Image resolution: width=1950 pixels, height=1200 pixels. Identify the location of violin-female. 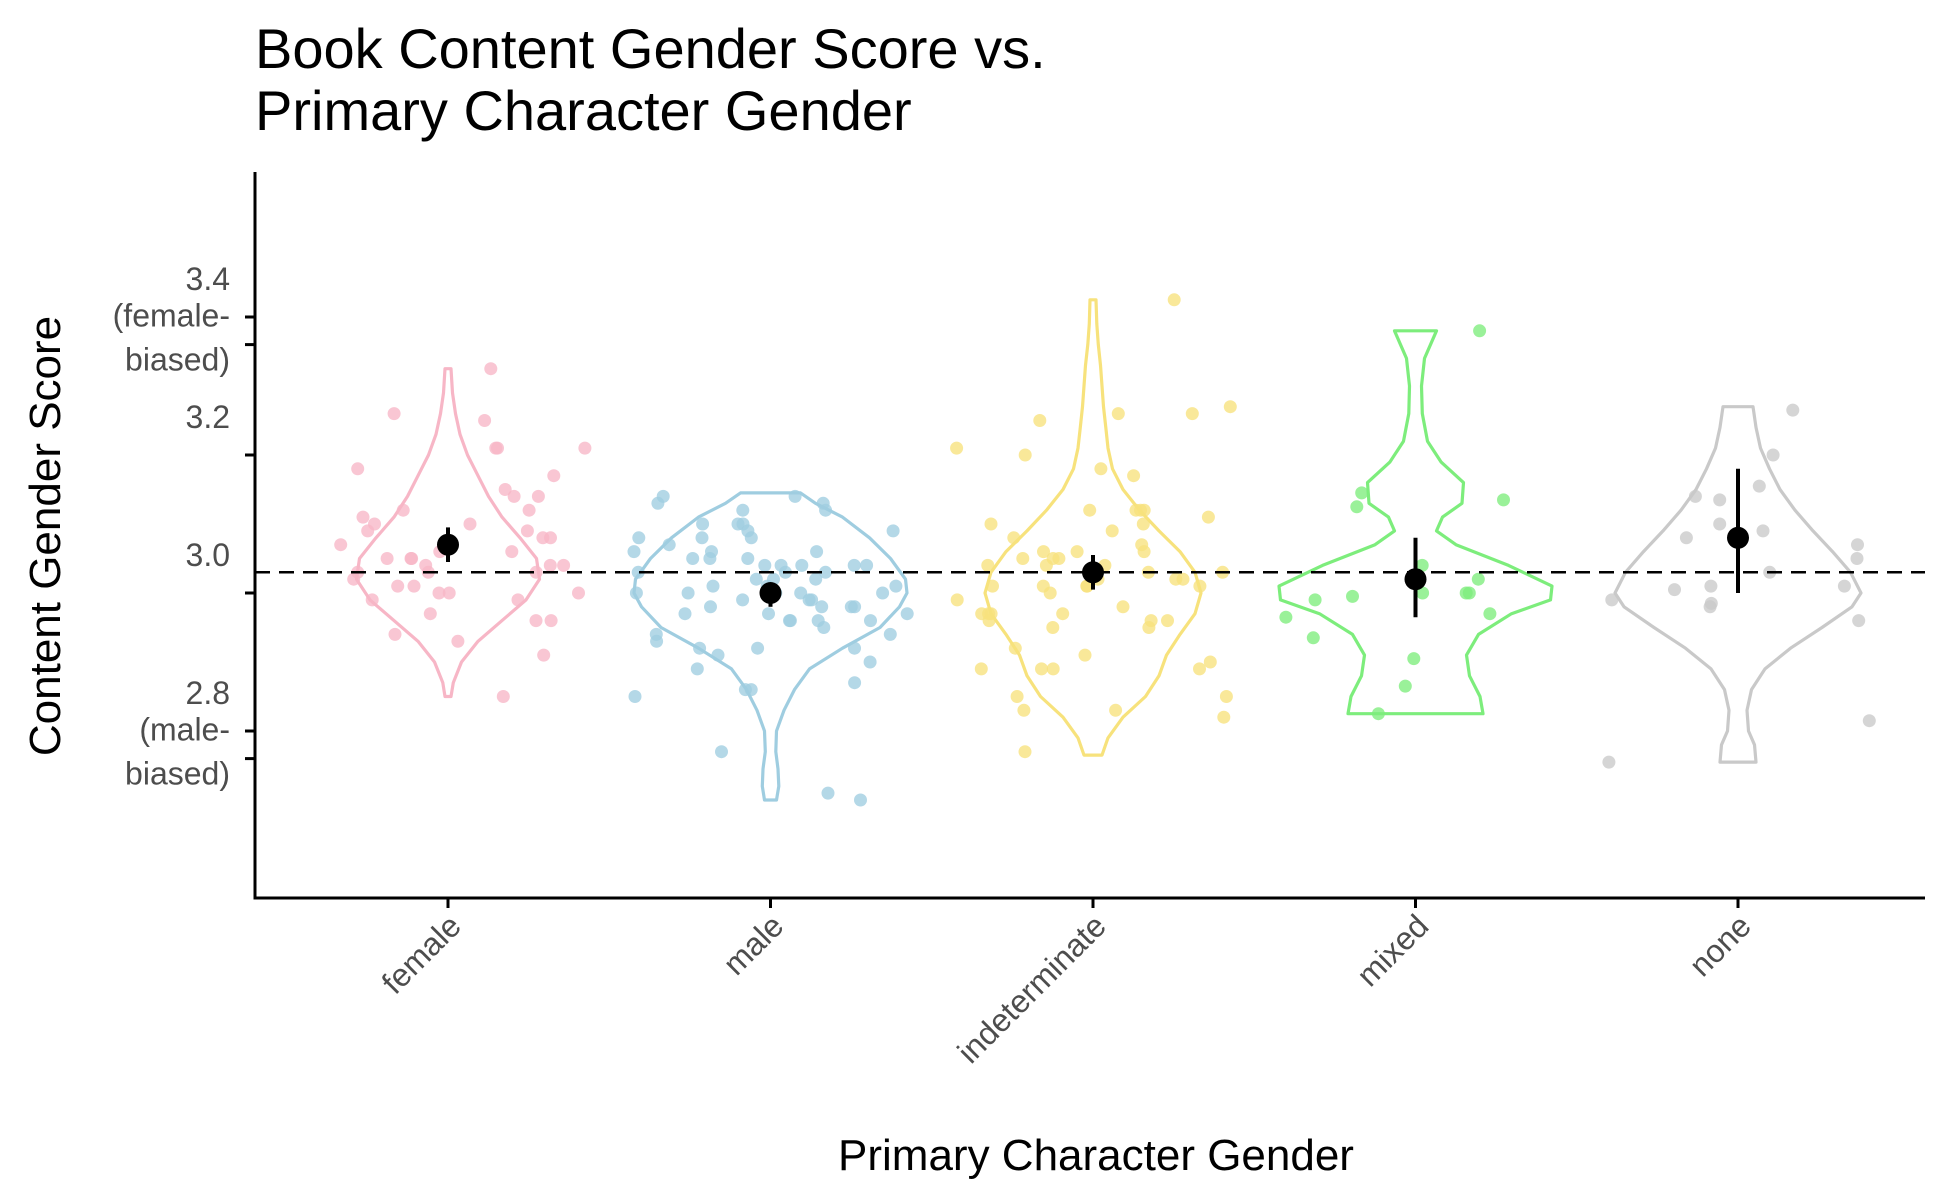
(448, 533).